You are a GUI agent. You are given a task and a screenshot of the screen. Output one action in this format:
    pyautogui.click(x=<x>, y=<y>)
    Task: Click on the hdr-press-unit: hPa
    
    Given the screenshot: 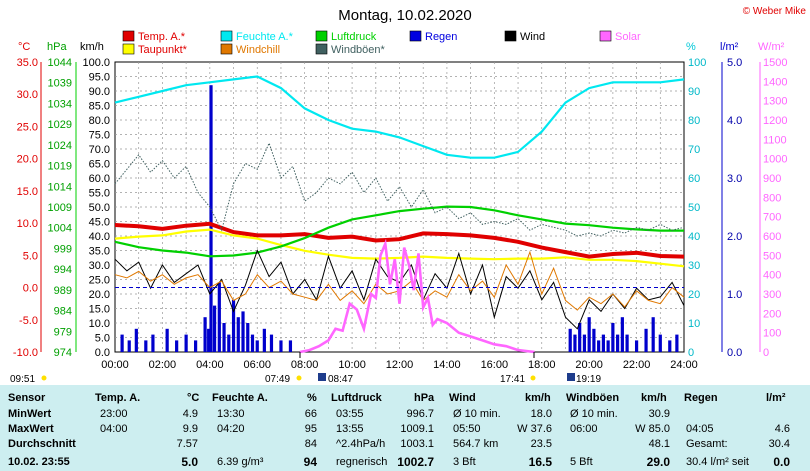 What is the action you would take?
    pyautogui.click(x=424, y=398)
    